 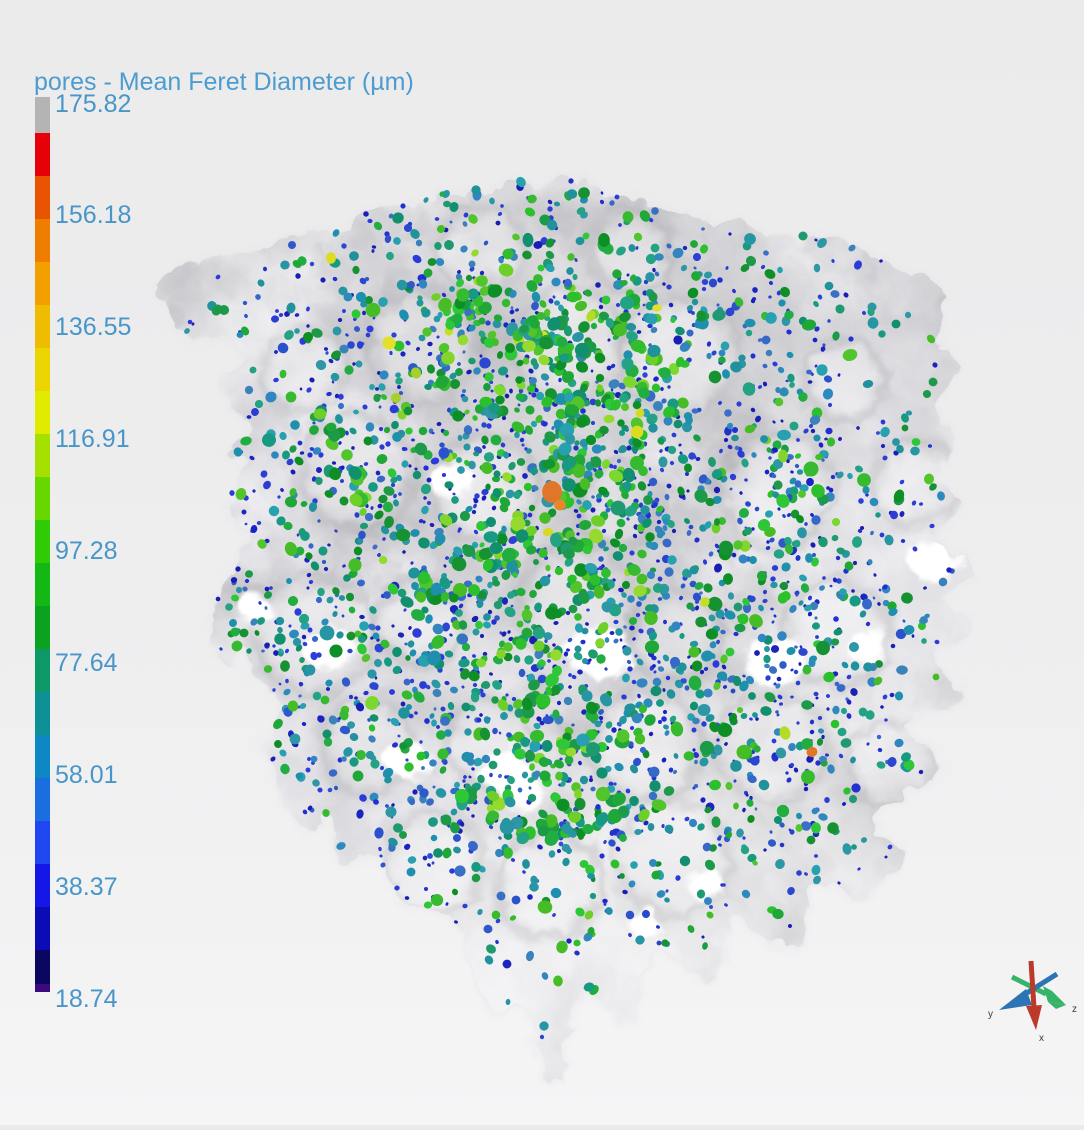 What do you see at coordinates (990, 1014) in the screenshot?
I see `svg-text: y` at bounding box center [990, 1014].